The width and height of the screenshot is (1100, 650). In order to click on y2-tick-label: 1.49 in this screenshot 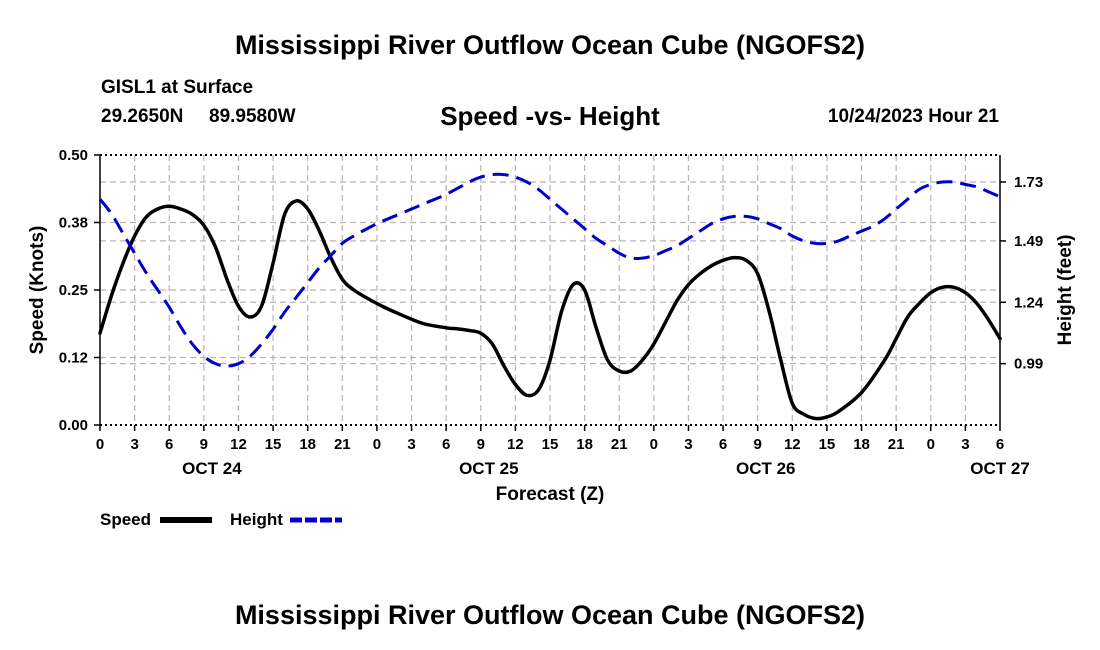, I will do `click(1028, 241)`.